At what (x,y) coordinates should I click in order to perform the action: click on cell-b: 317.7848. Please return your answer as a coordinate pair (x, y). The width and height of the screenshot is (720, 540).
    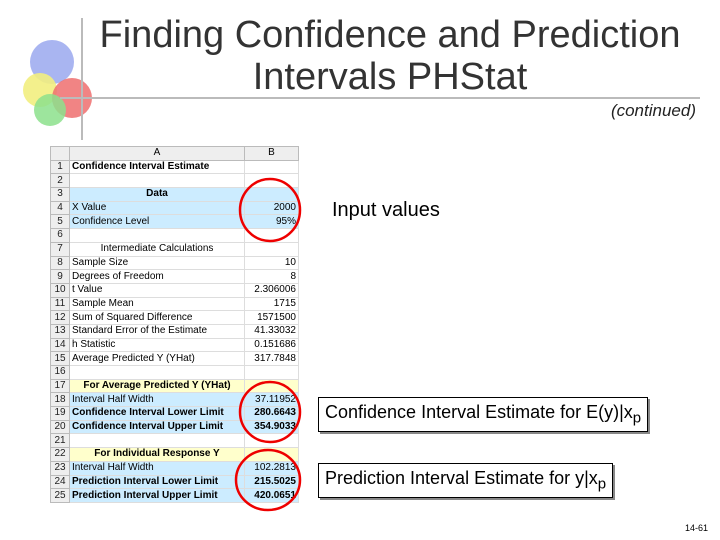
    Looking at the image, I should click on (271, 358).